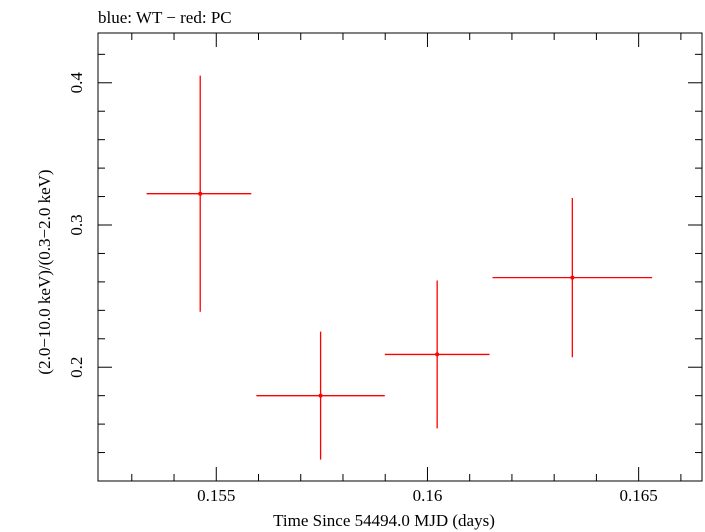 The image size is (705, 532). What do you see at coordinates (216, 495) in the screenshot?
I see `x-tick-label: 0.155` at bounding box center [216, 495].